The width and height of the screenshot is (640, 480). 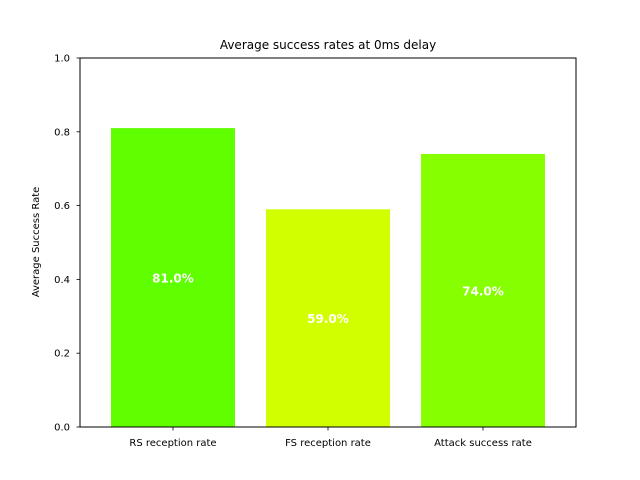 What do you see at coordinates (172, 443) in the screenshot?
I see `x-tick-label: RS reception rate` at bounding box center [172, 443].